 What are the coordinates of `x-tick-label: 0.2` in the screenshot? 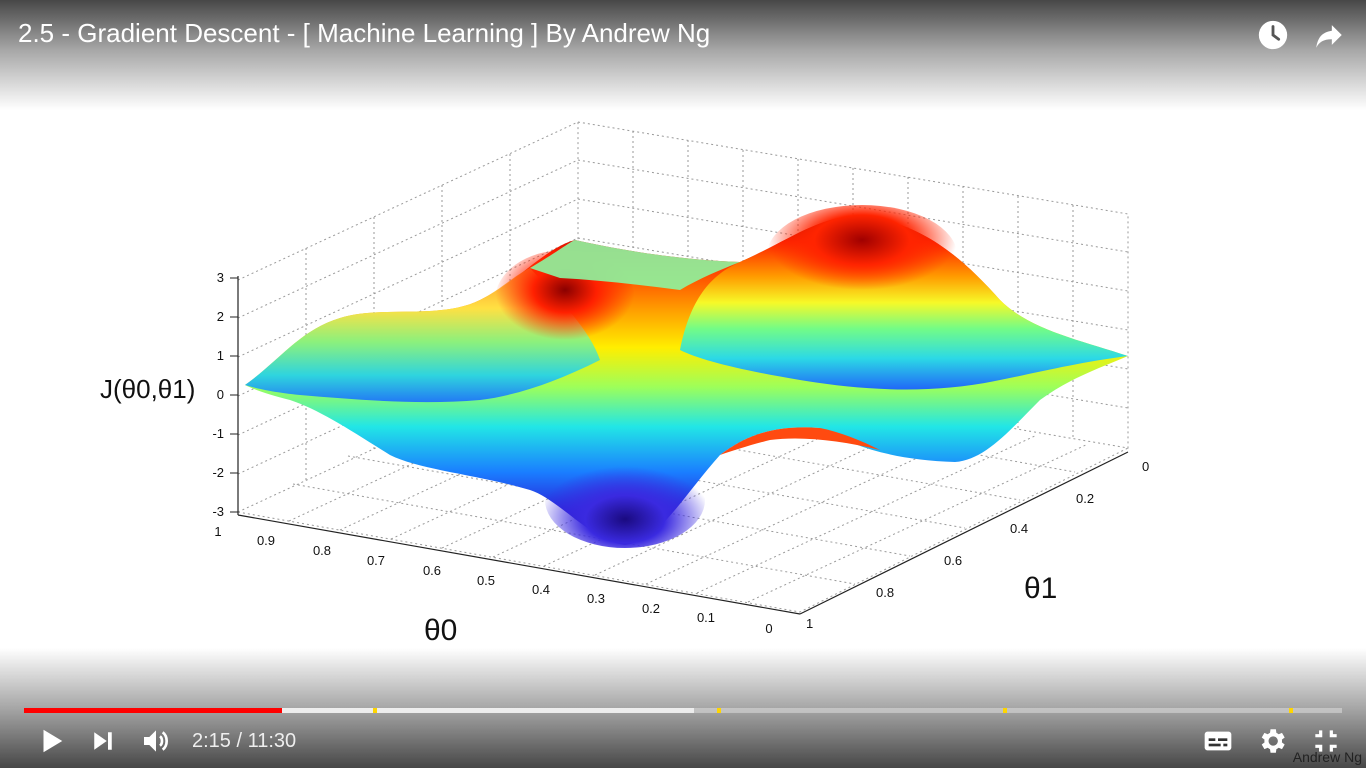 It's located at (651, 608).